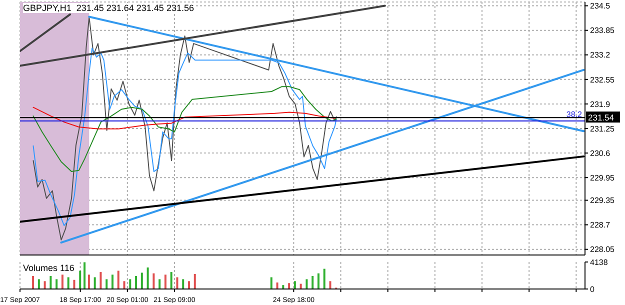 The height and width of the screenshot is (305, 625). Describe the element at coordinates (599, 262) in the screenshot. I see `y-tick-label: 4138` at that location.